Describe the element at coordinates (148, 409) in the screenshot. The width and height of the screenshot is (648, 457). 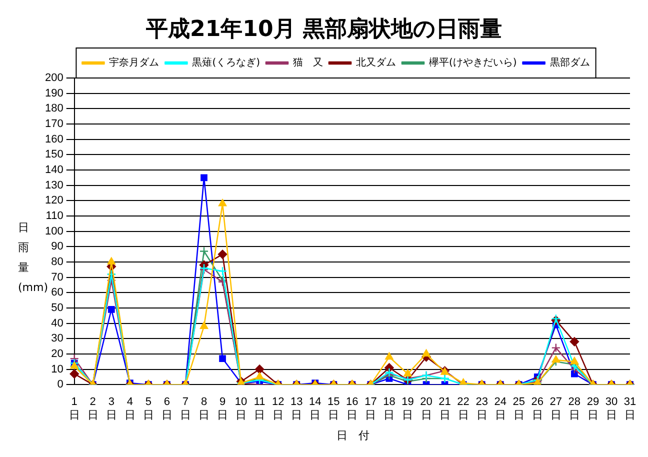
I see `x-tick-label: 5日` at that location.